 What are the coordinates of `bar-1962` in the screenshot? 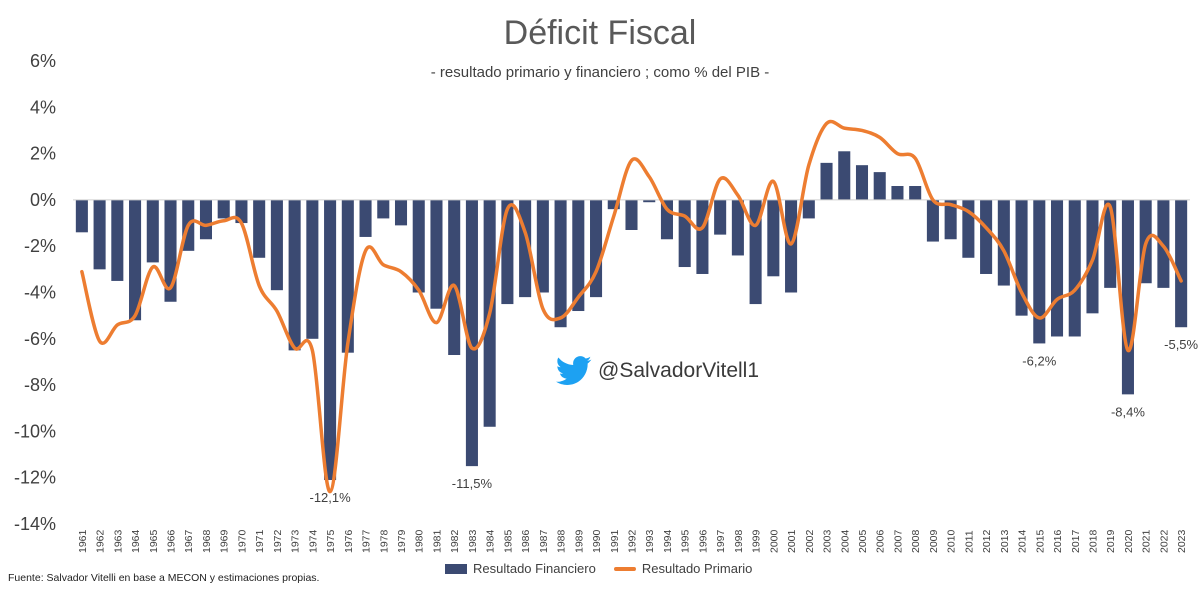 It's located at (99, 234).